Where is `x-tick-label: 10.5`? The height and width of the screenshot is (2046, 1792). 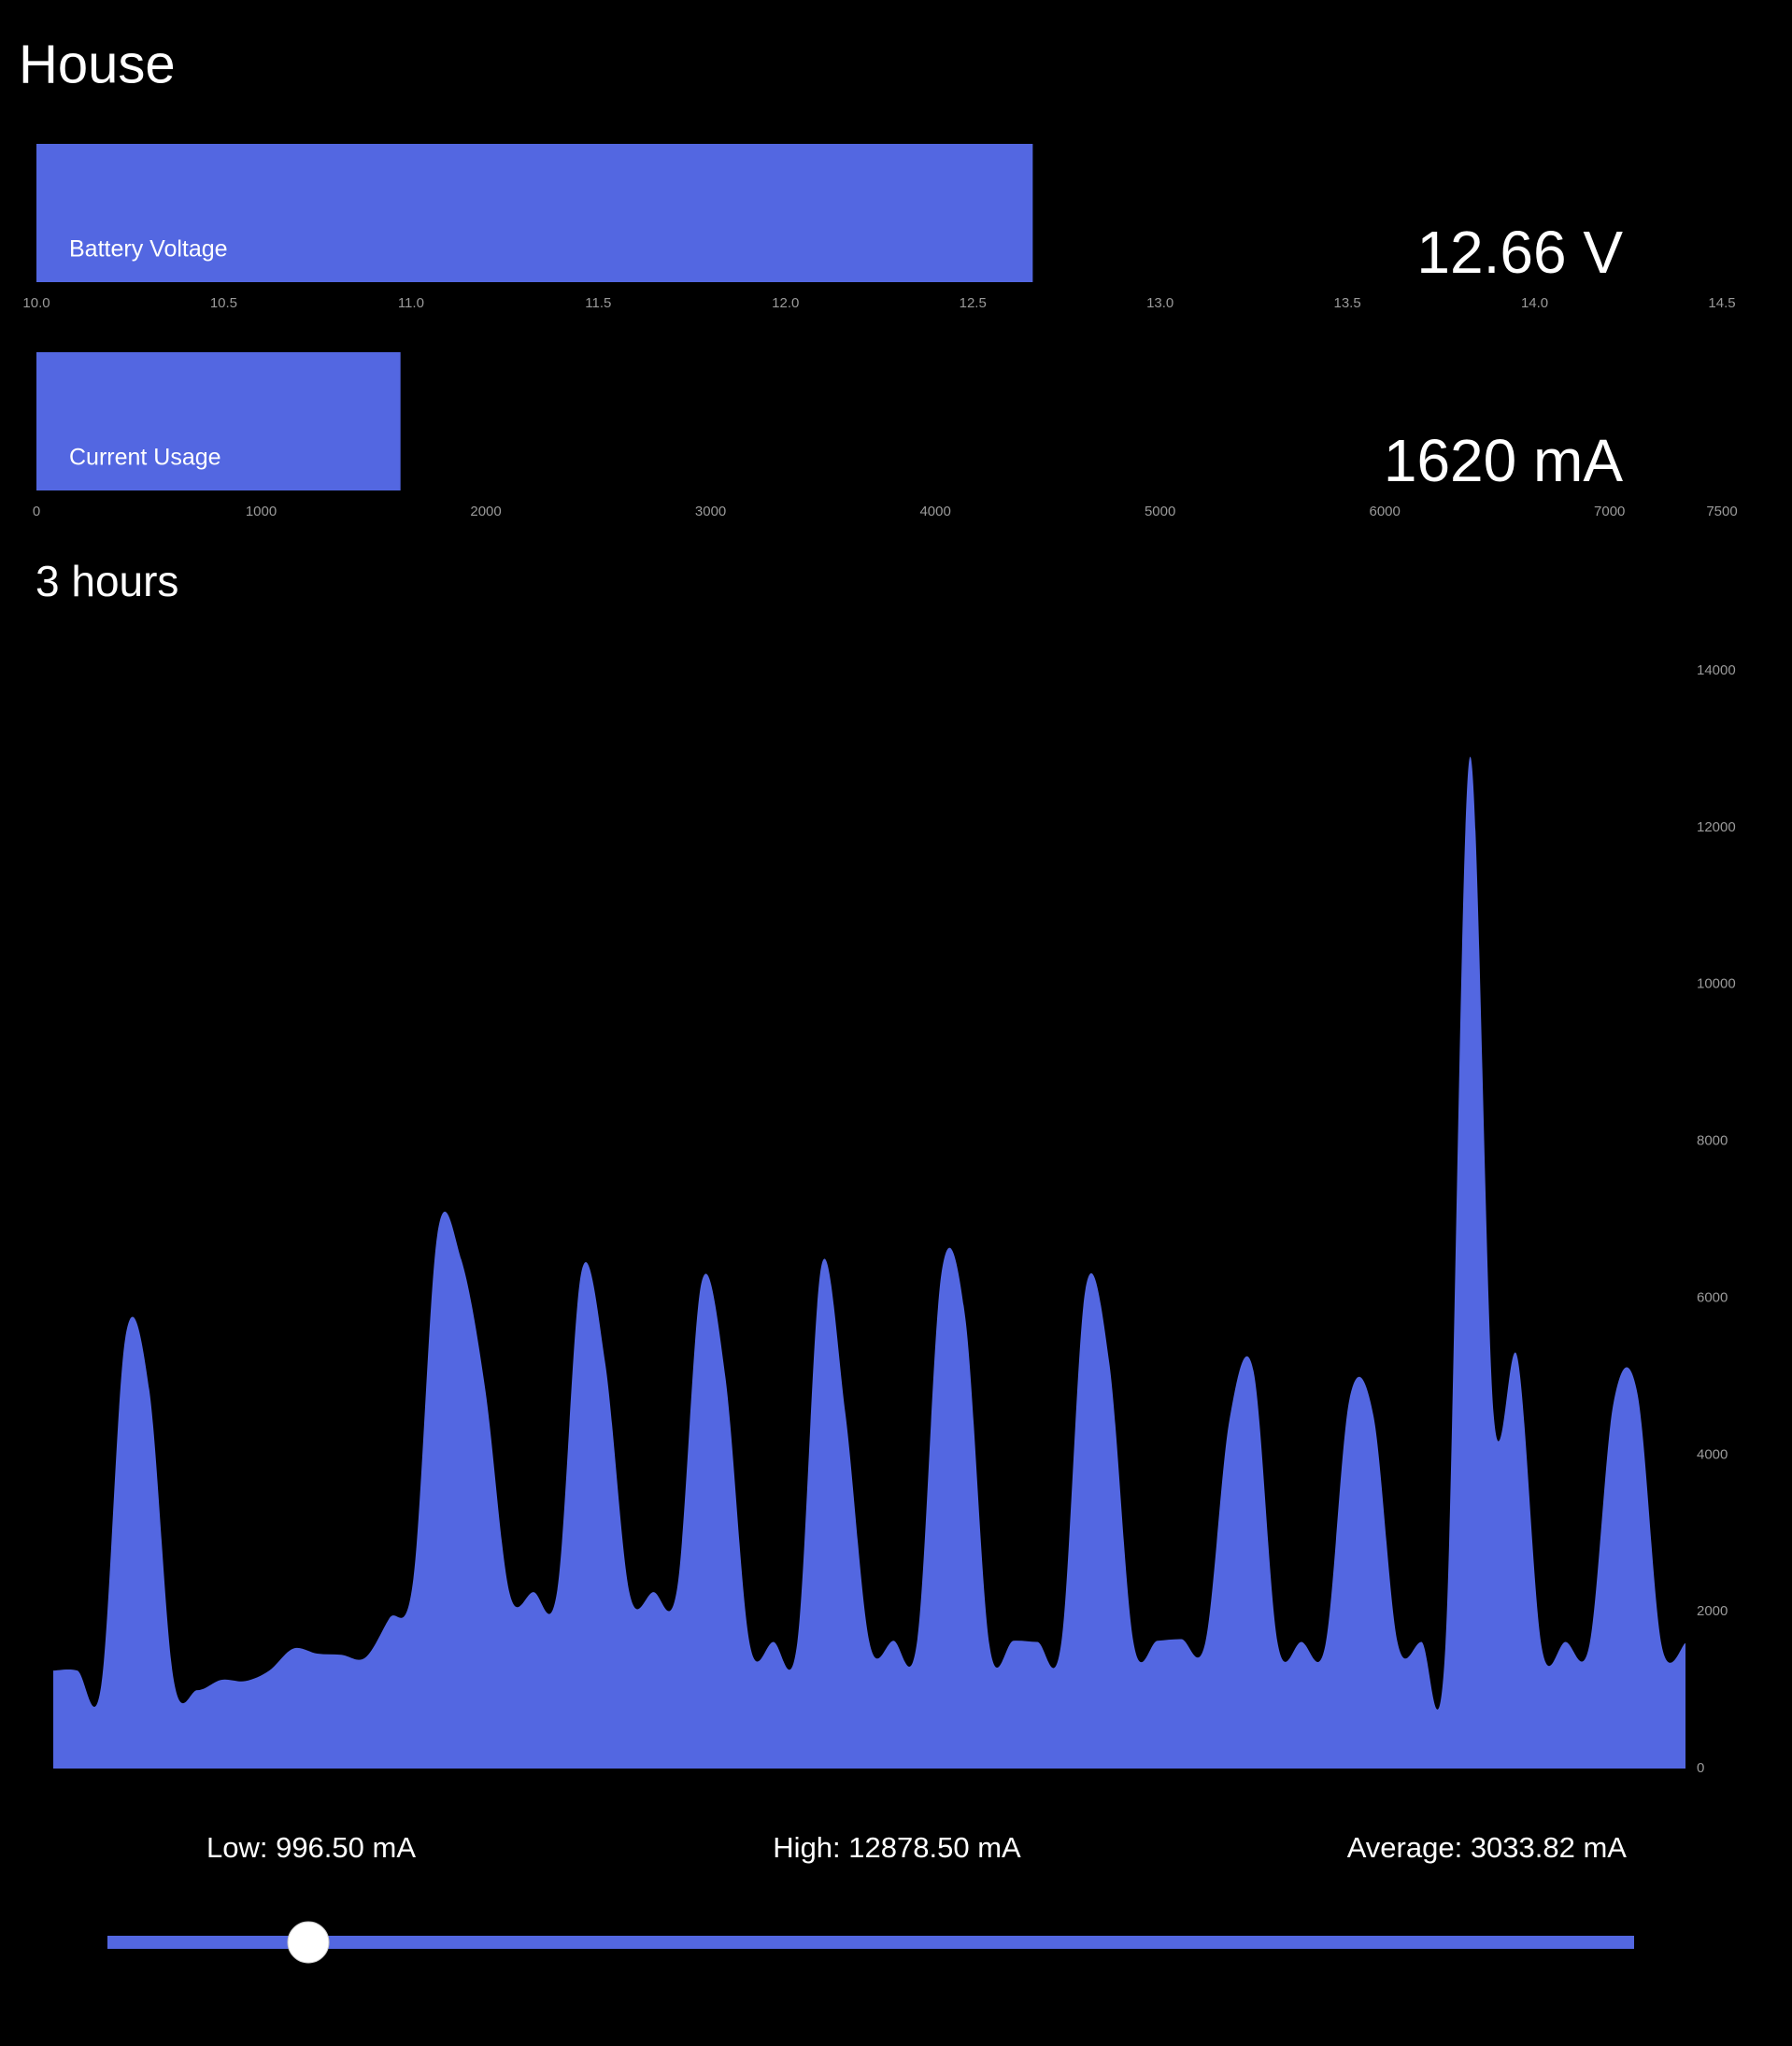
x-tick-label: 10.5 is located at coordinates (223, 303).